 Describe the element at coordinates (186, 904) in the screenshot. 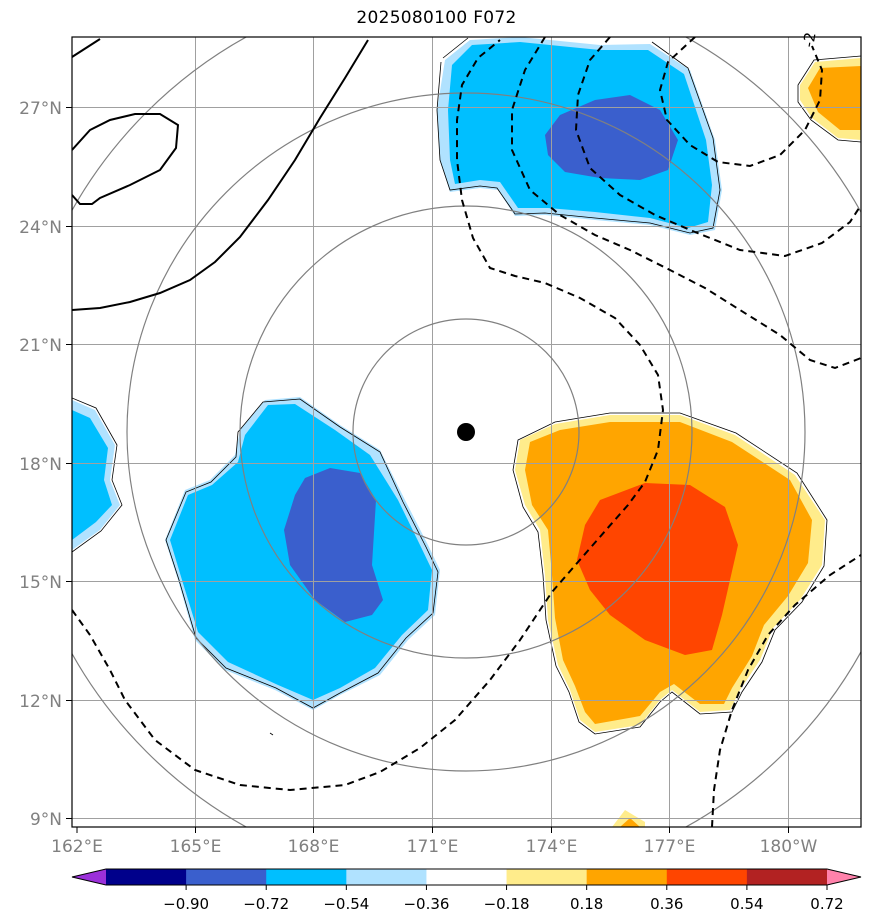

I see `colorbar-tick-label: −0.90` at that location.